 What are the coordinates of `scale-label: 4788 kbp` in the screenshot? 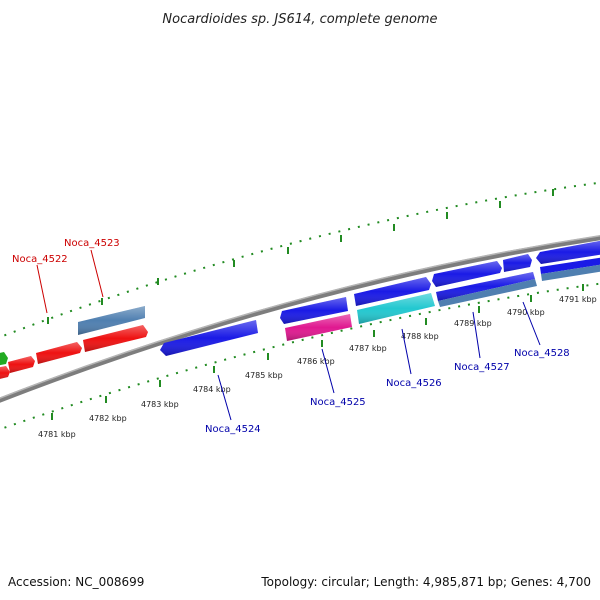 It's located at (420, 336).